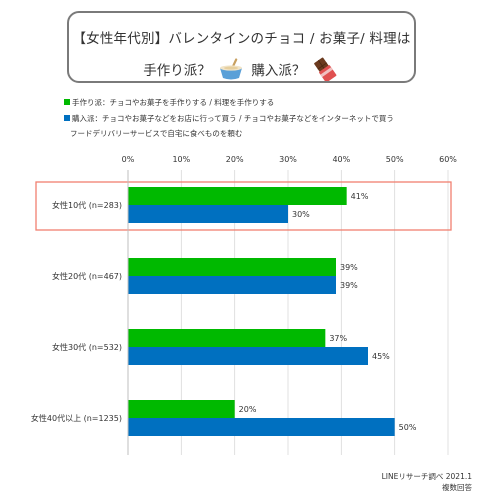 The width and height of the screenshot is (491, 500). Describe the element at coordinates (381, 356) in the screenshot. I see `data-label: 45%` at that location.